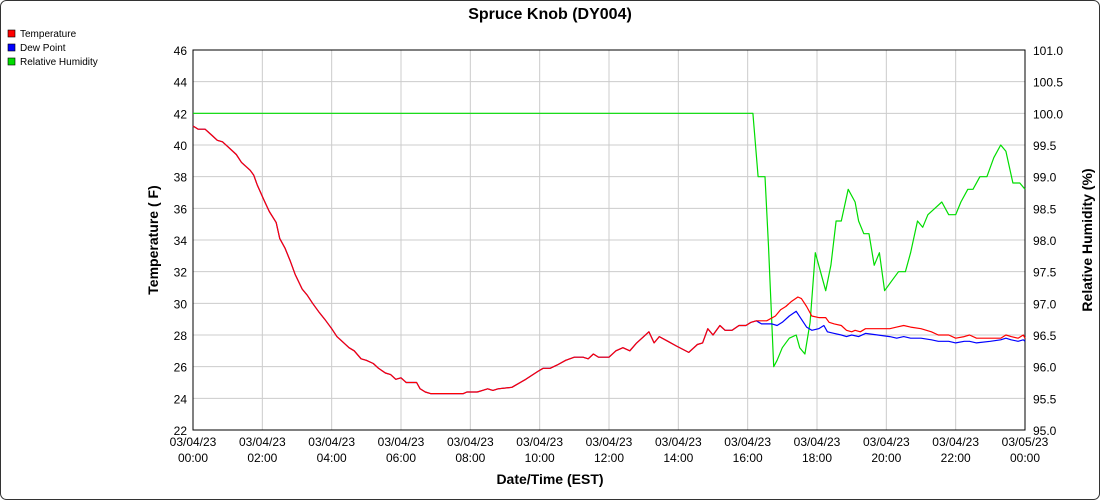  What do you see at coordinates (59, 62) in the screenshot?
I see `legend-label: Relative Humidity` at bounding box center [59, 62].